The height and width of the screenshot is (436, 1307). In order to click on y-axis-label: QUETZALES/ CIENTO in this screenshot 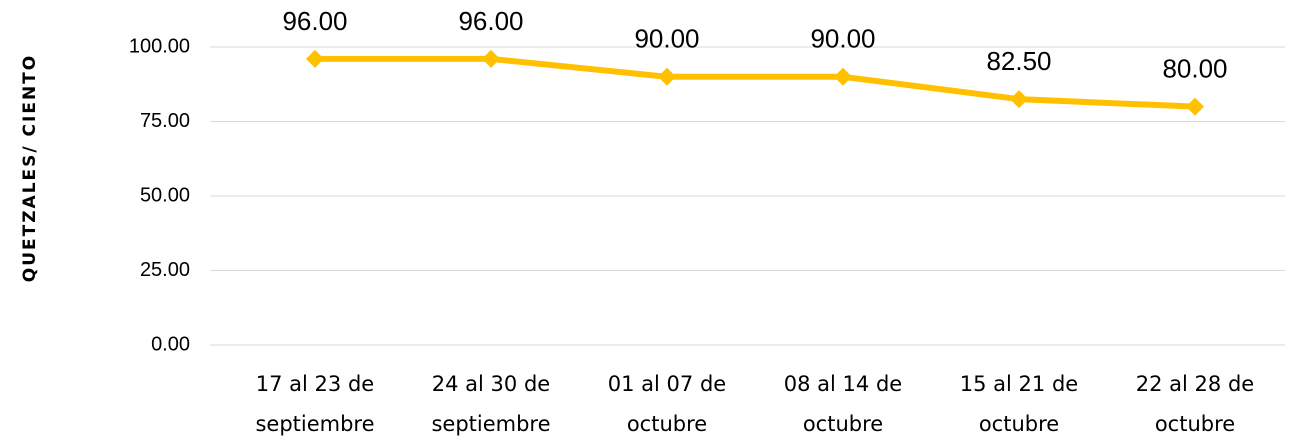, I will do `click(30, 168)`.